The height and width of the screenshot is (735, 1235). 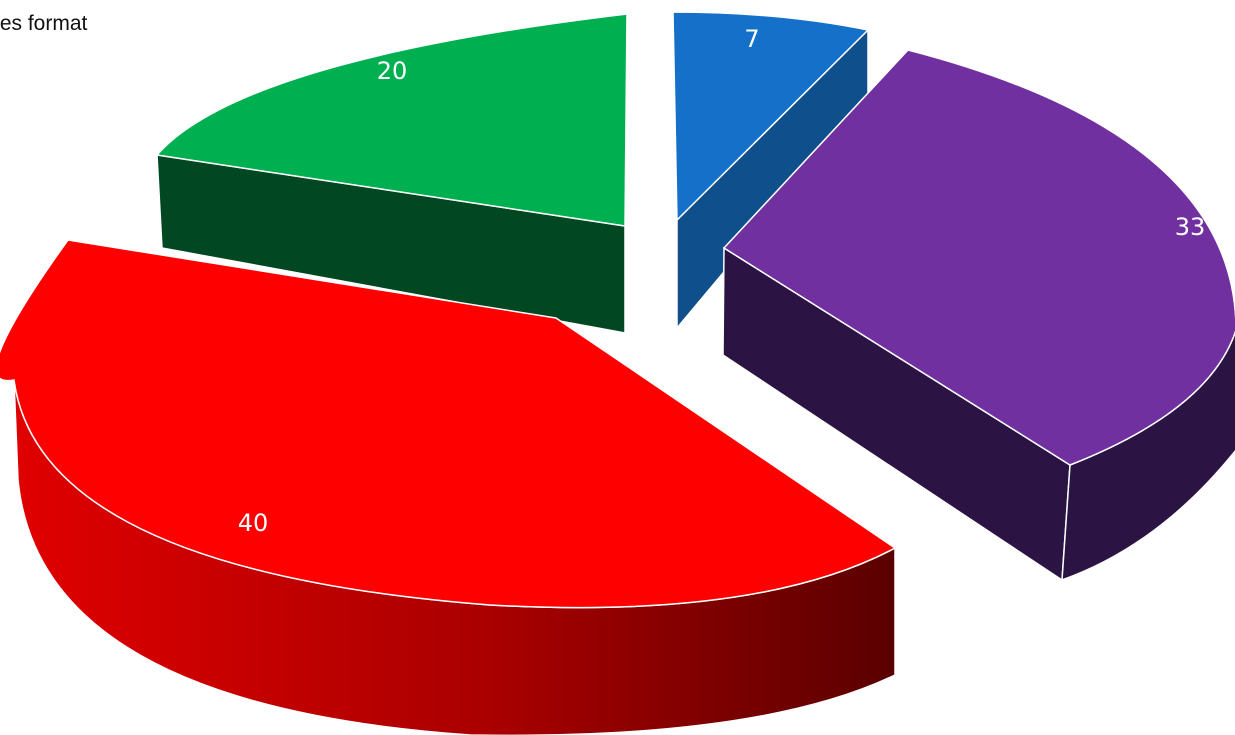 I want to click on pie-slice-green-top, so click(x=391, y=120).